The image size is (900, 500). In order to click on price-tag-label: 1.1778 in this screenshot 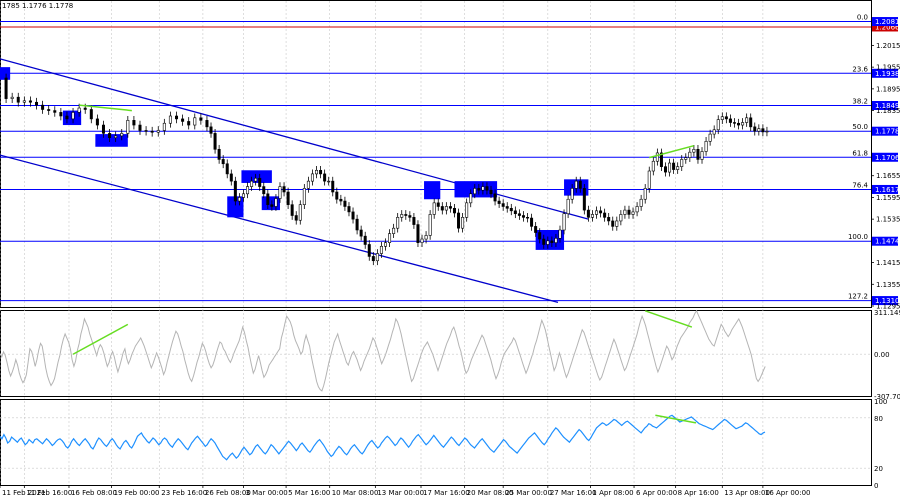, I will do `click(887, 132)`.